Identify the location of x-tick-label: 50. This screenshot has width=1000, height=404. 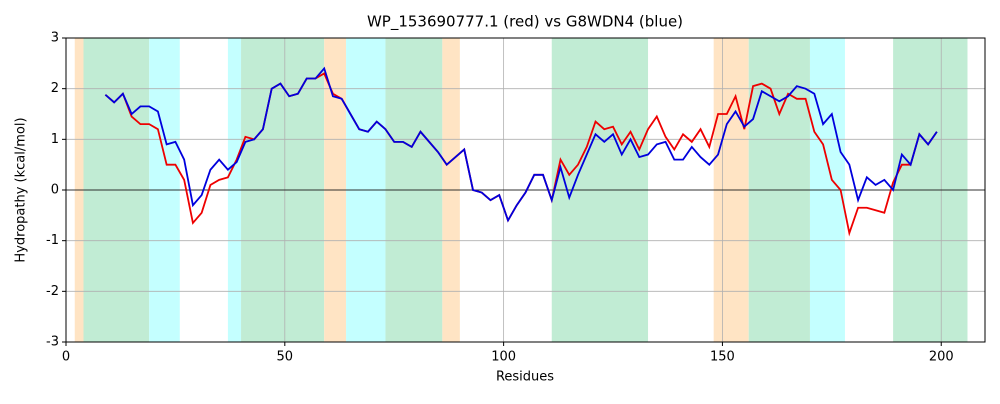
(285, 357).